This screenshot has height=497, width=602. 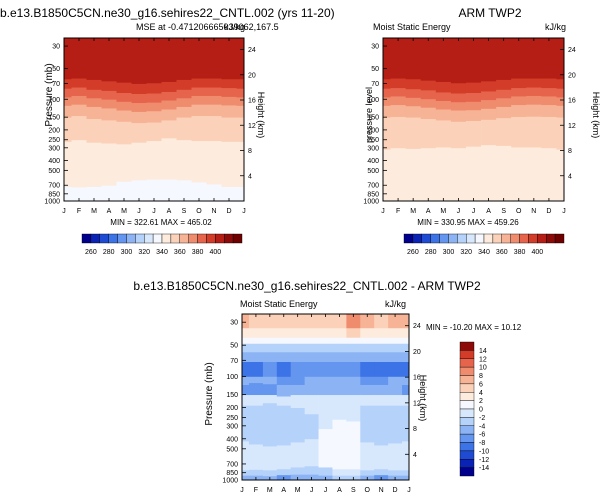 What do you see at coordinates (481, 376) in the screenshot?
I see `colorbar-label: 8` at bounding box center [481, 376].